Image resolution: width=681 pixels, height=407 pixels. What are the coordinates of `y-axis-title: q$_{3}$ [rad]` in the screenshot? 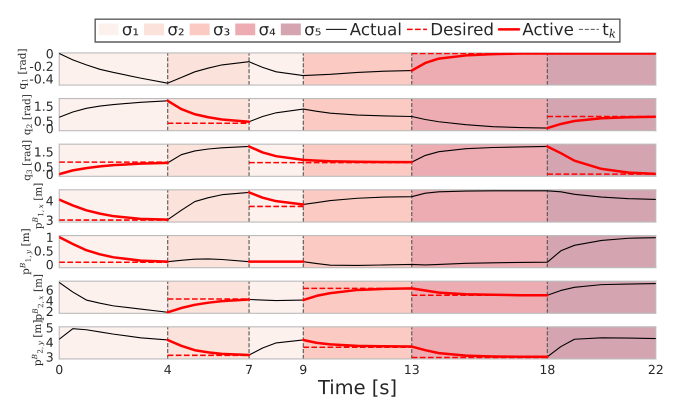 It's located at (27, 160).